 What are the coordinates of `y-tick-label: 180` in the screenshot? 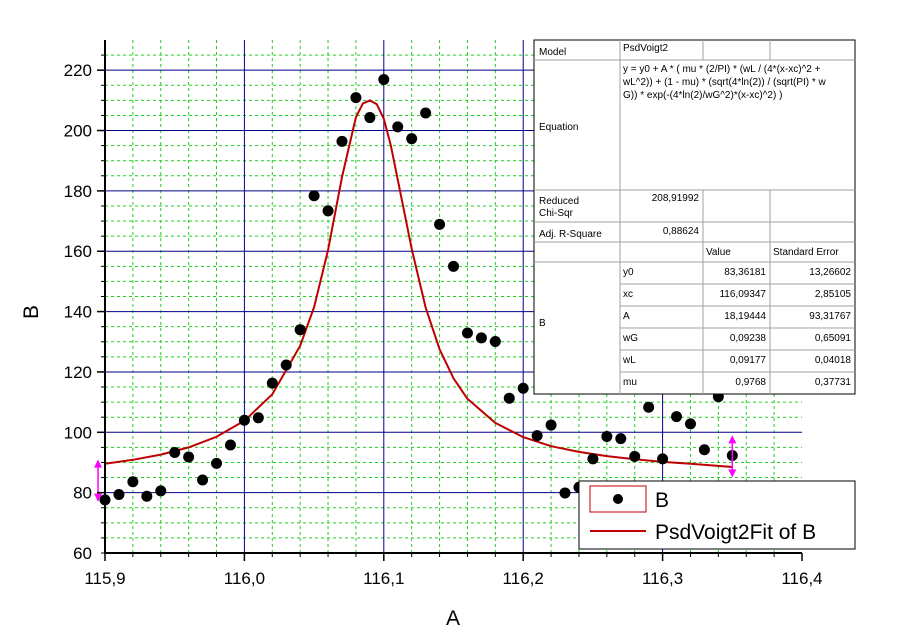 It's located at (78, 191).